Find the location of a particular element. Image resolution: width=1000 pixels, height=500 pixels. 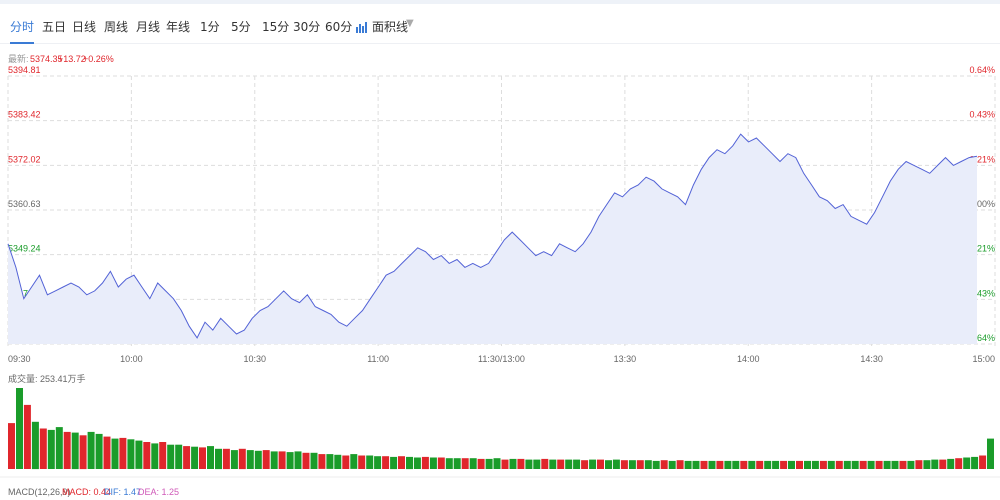

x-tick: 10:30 is located at coordinates (254, 359).